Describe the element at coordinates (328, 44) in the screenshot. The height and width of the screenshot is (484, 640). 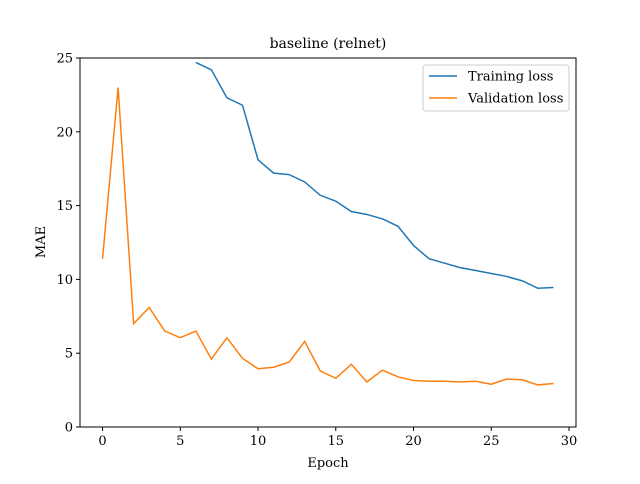
I see `chart-title: baseline (relnet)` at that location.